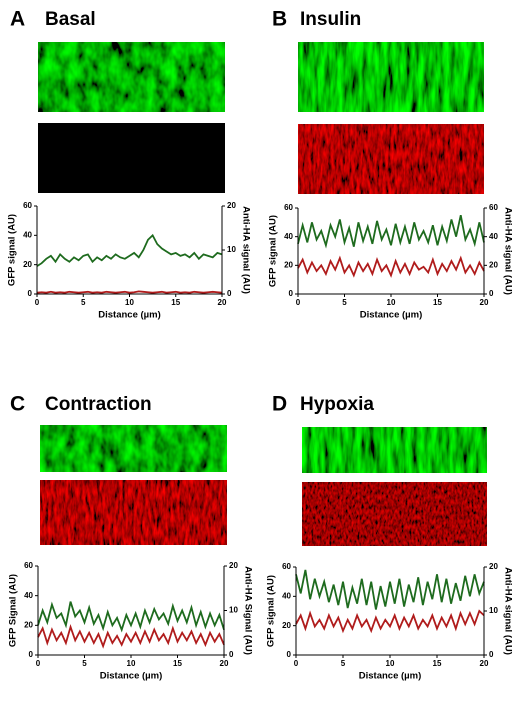 This screenshot has height=716, width=521. Describe the element at coordinates (337, 404) in the screenshot. I see `panel-title: Hypoxia` at that location.